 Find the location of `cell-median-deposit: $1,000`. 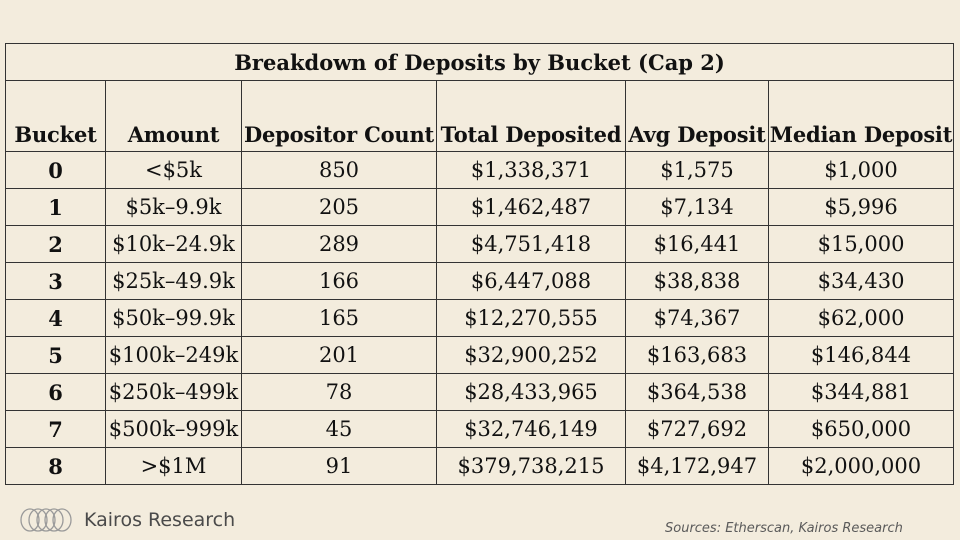

cell-median-deposit: $1,000 is located at coordinates (861, 170).